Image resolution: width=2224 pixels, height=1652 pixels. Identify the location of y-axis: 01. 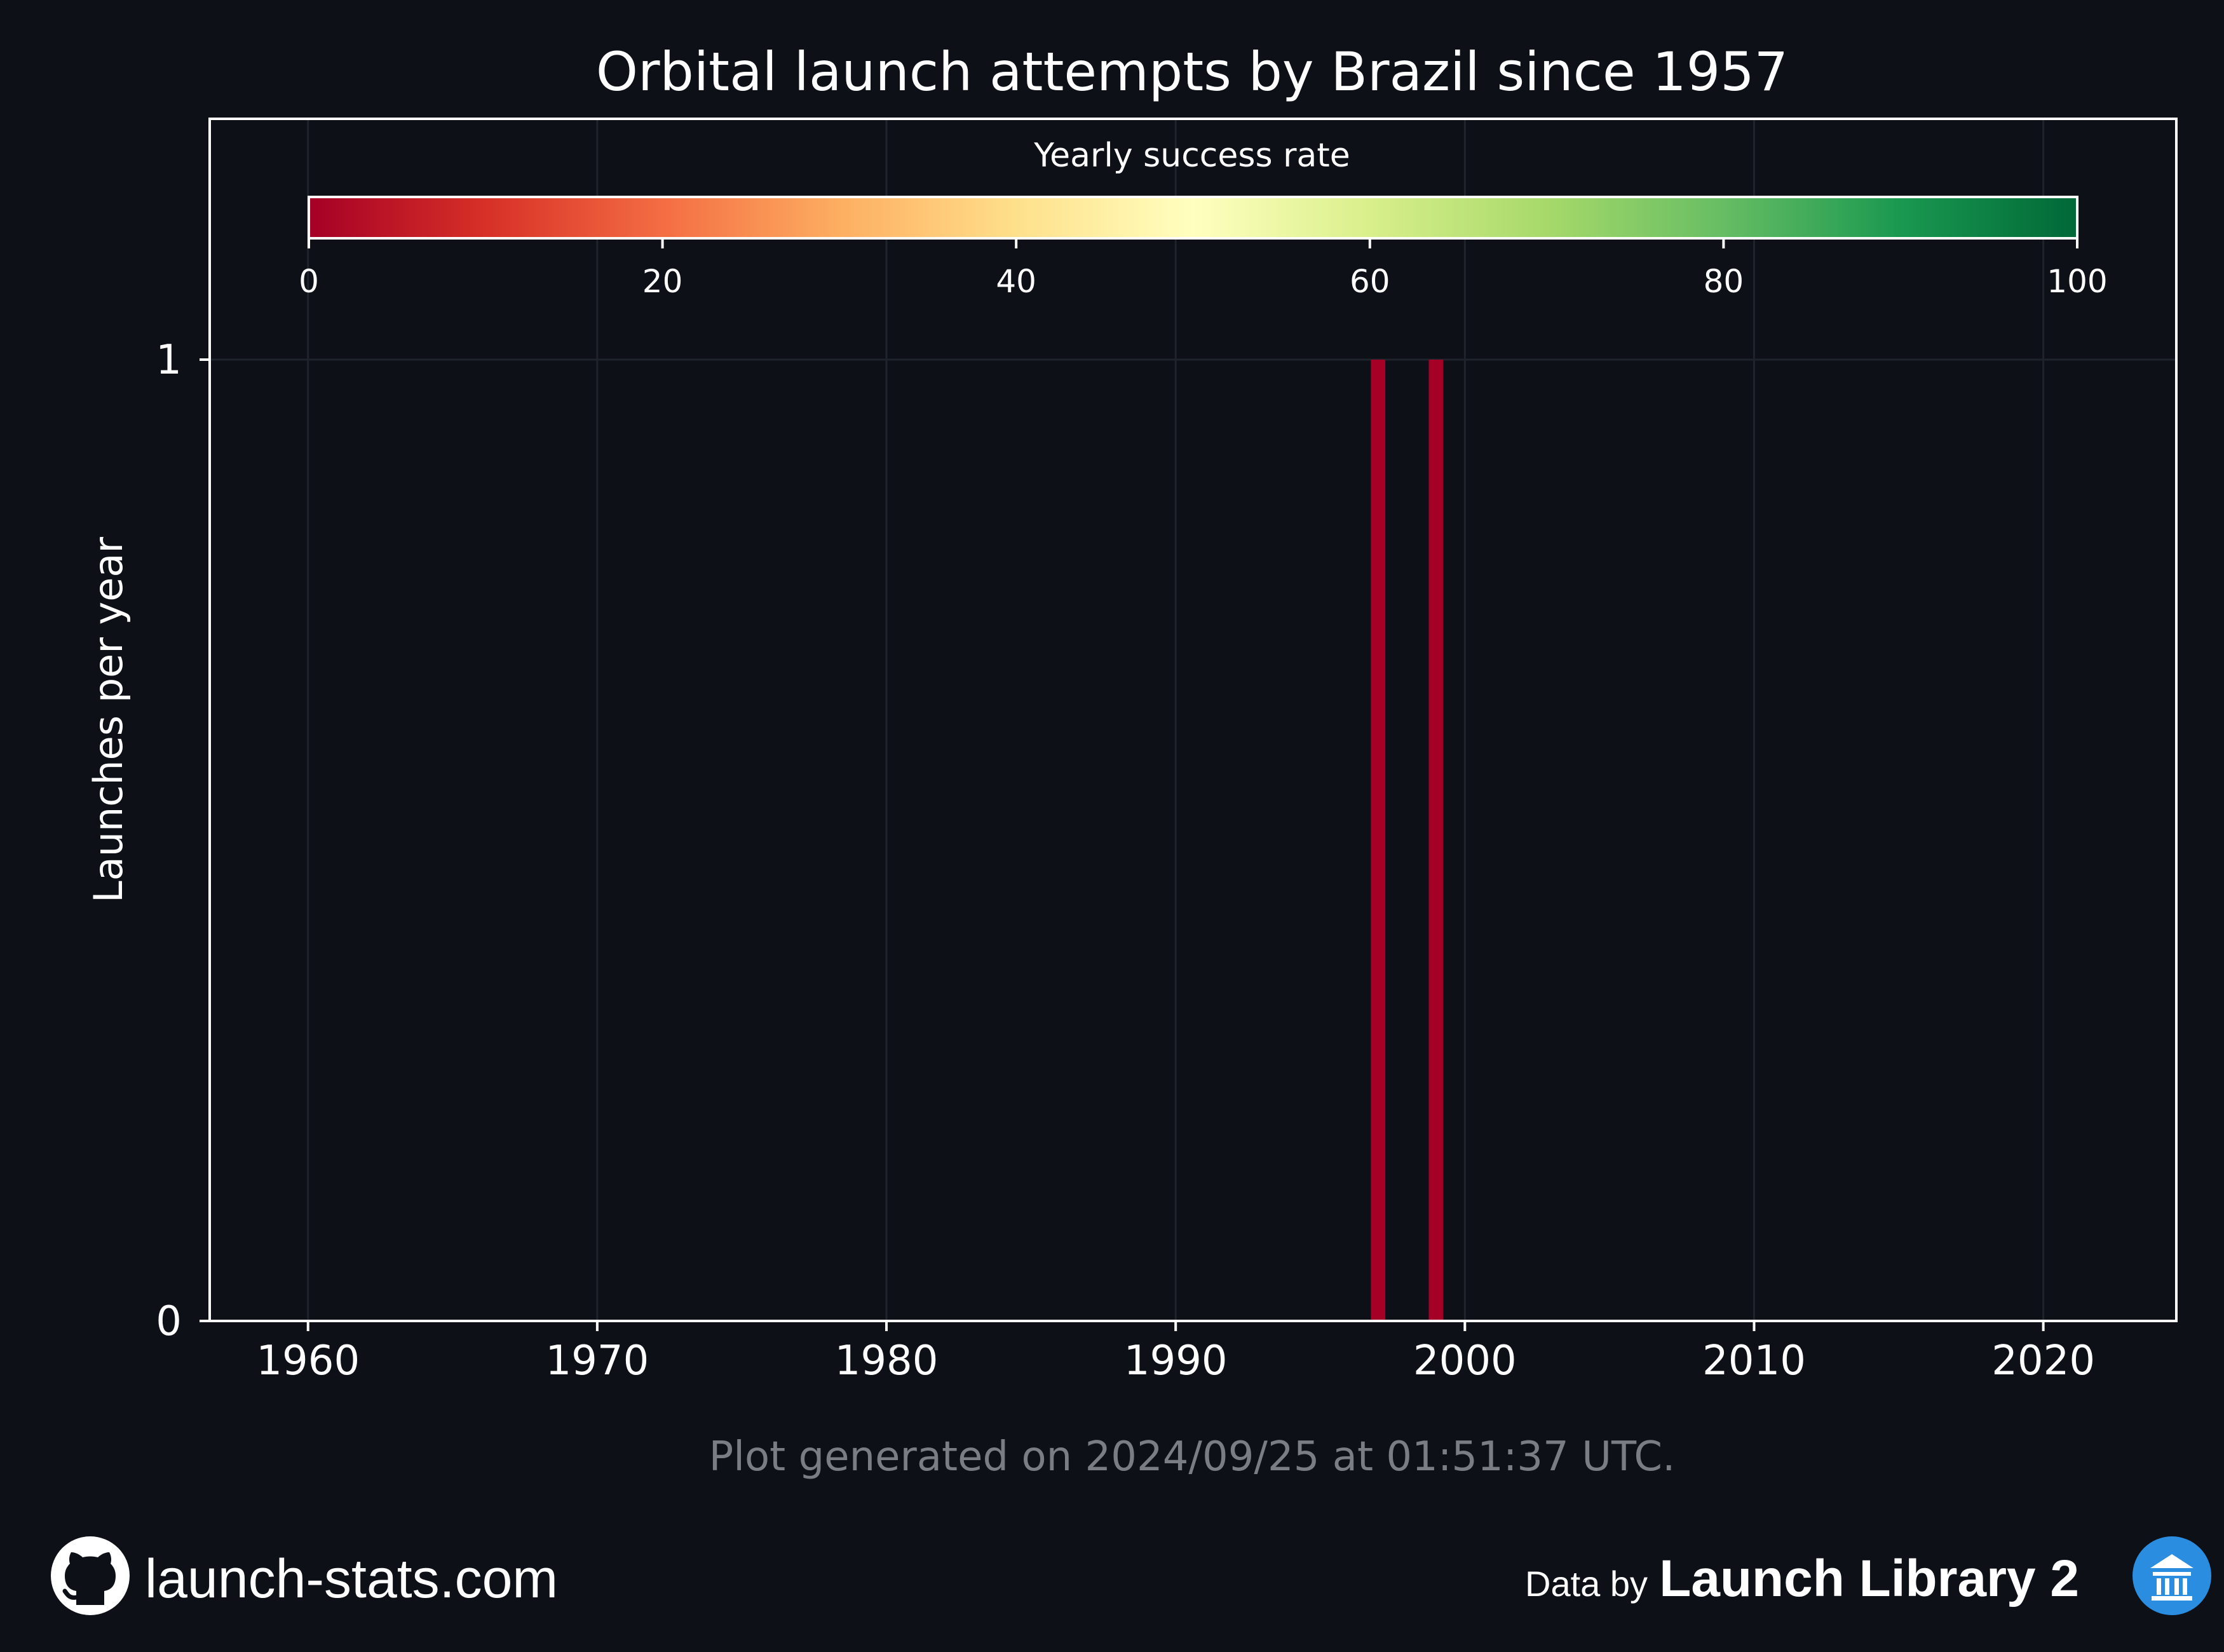
(183, 841).